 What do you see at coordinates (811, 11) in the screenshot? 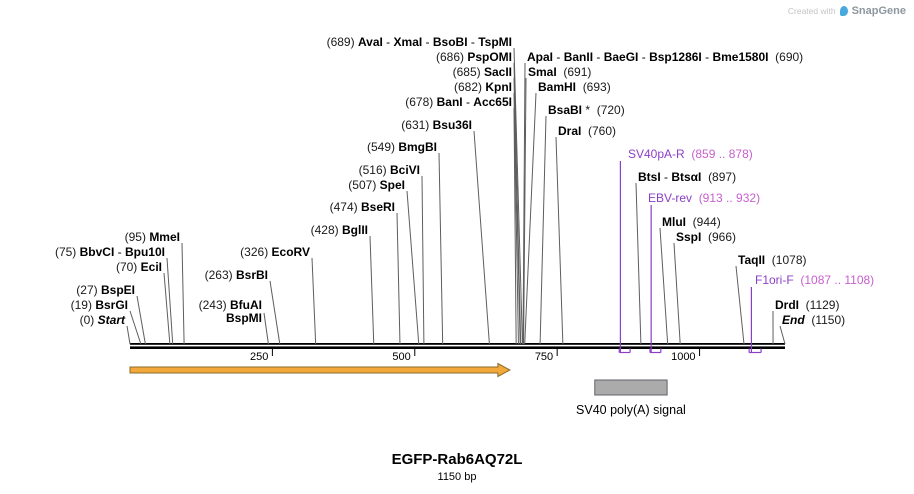
I see `watermark-text: Created with` at bounding box center [811, 11].